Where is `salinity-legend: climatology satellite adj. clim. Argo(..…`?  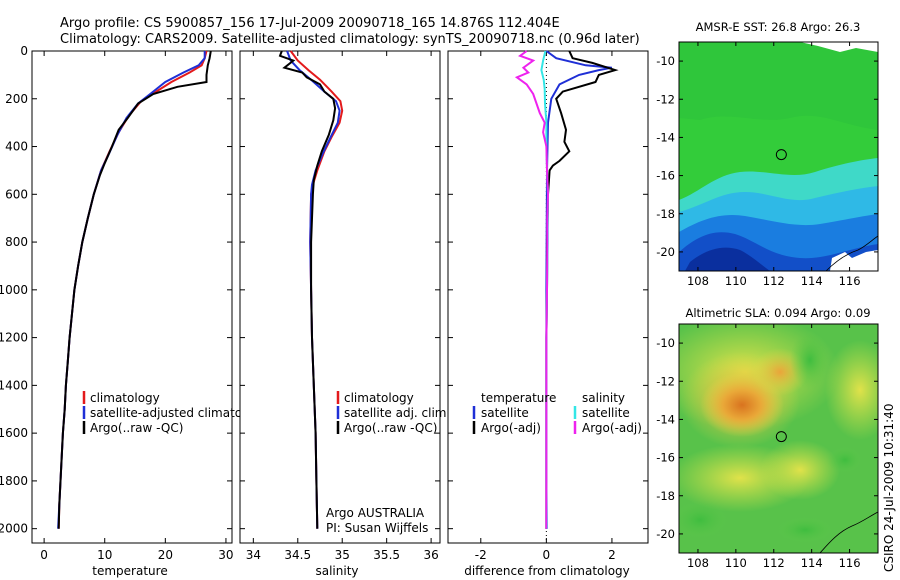 salinity-legend: climatology satellite adj. clim. Argo(..… is located at coordinates (388, 463).